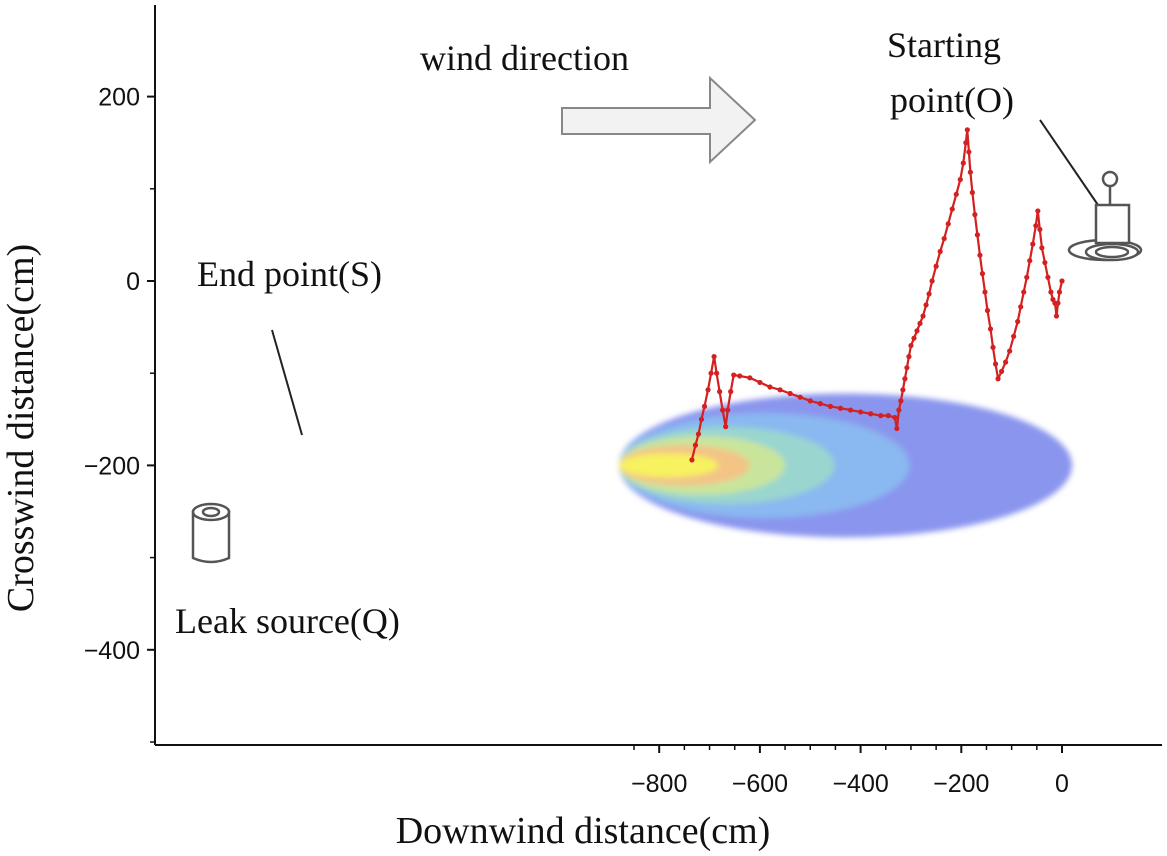  Describe the element at coordinates (877, 295) in the screenshot. I see `search-trajectory` at that location.